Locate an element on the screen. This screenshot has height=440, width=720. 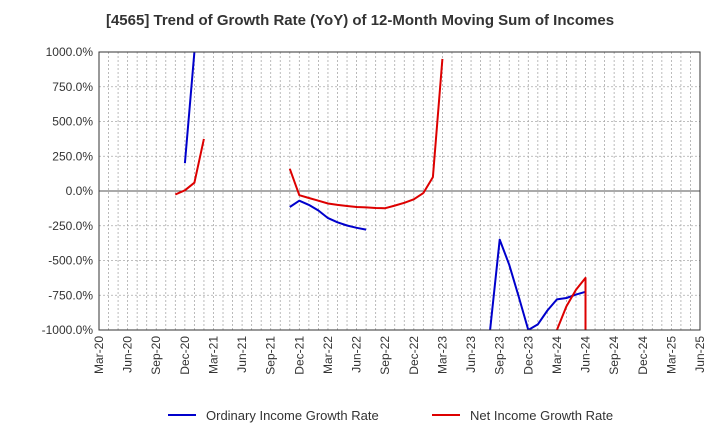
x-tick-label: Dec-20 is located at coordinates (185, 355).